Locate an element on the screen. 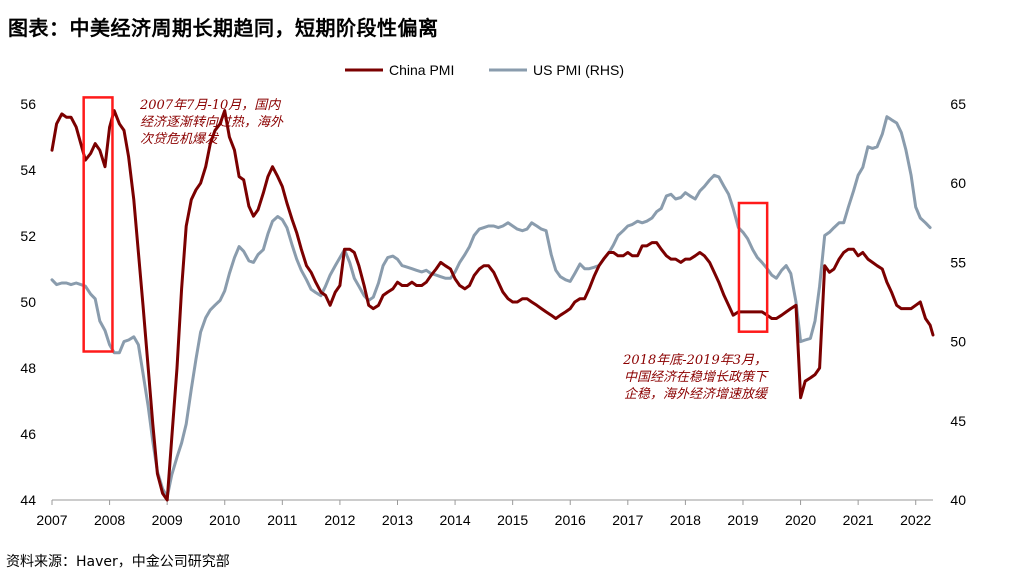 This screenshot has height=577, width=1033. chart-title: 图表：中美经济周期长期趋同，短期阶段性偏离 is located at coordinates (223, 28).